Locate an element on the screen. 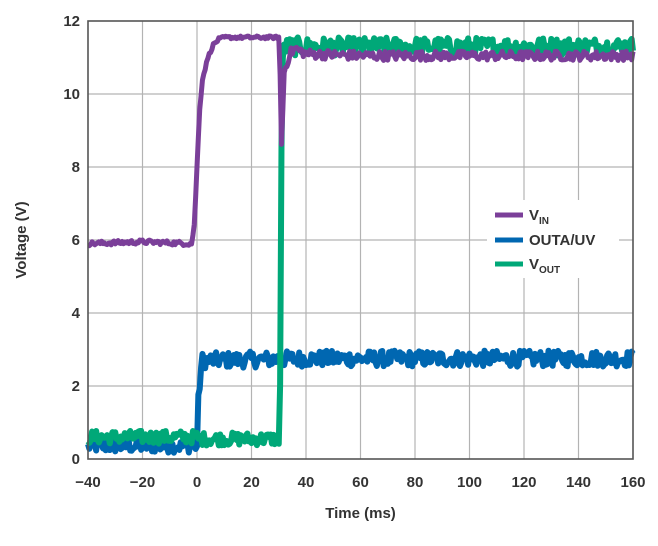  y-tick-label: 0 is located at coordinates (76, 459).